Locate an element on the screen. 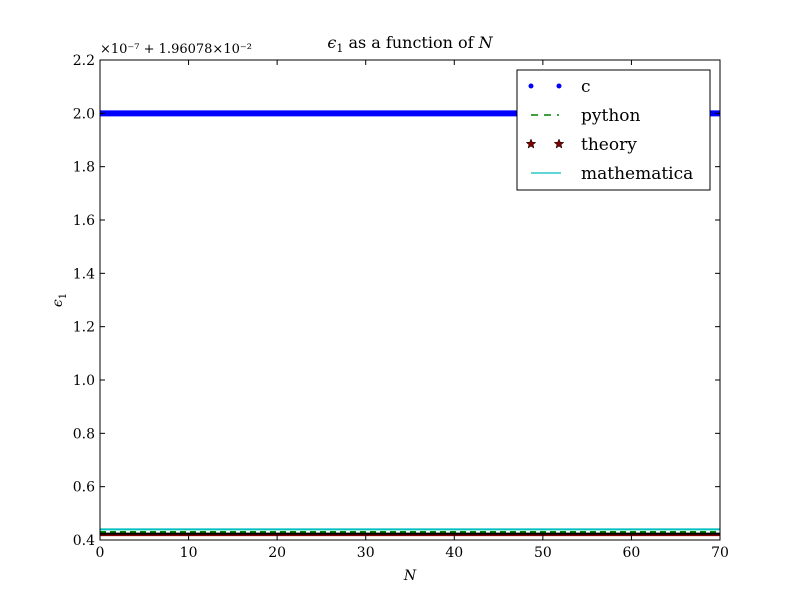 The image size is (800, 600). y-tick-label: 0.6 is located at coordinates (84, 488).